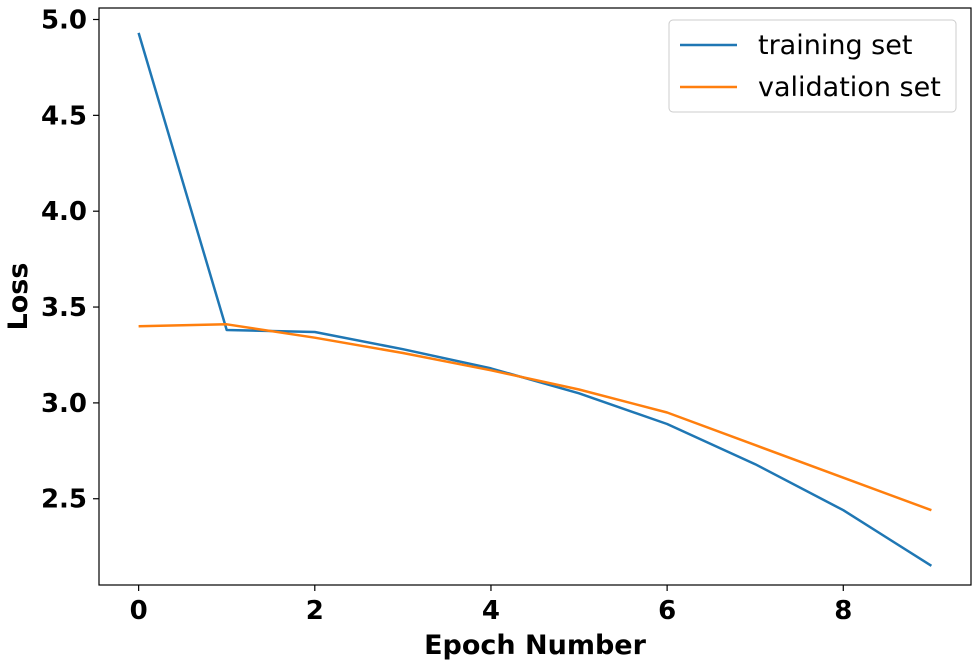  I want to click on x-tick-label: 4, so click(491, 611).